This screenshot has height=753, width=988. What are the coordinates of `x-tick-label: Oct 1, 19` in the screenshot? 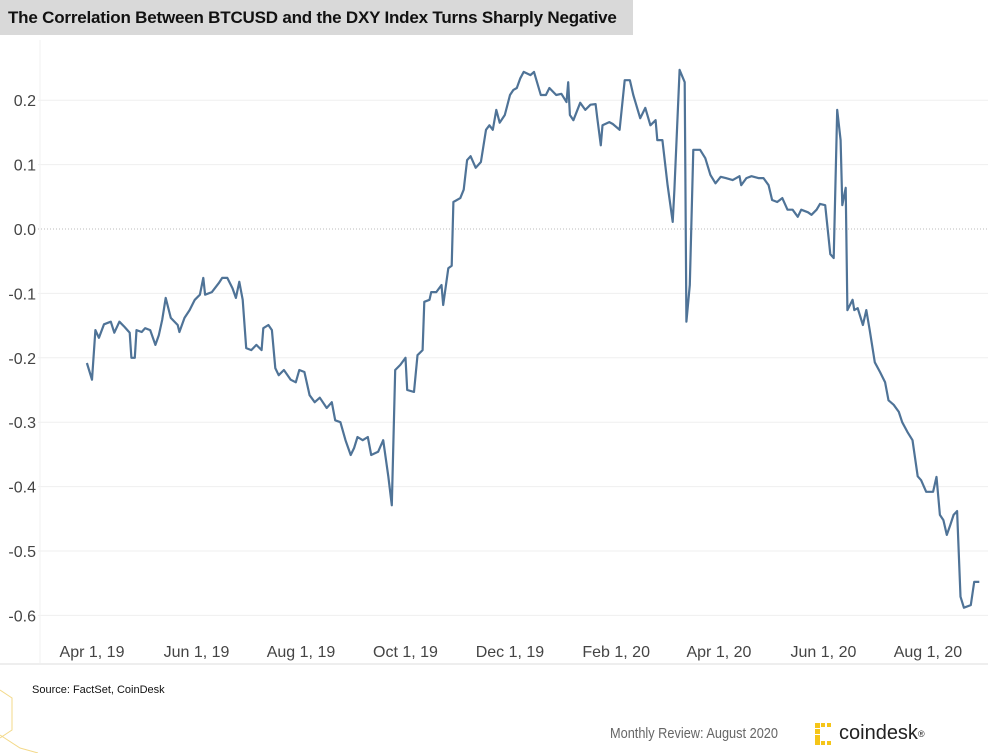 It's located at (405, 652).